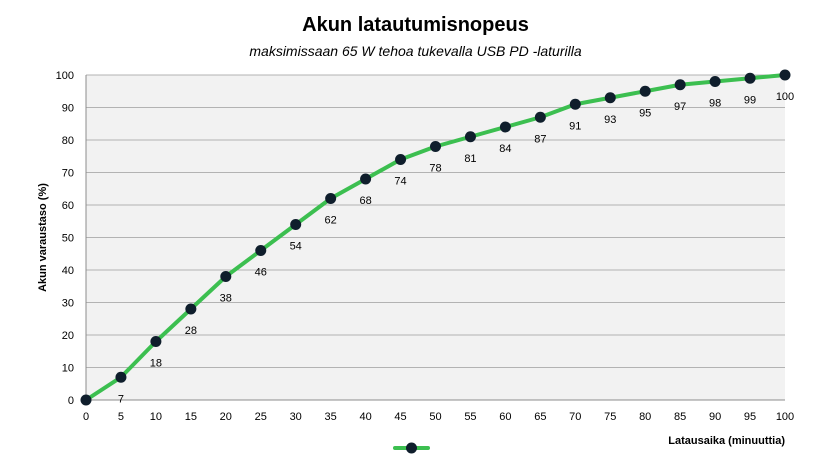 The width and height of the screenshot is (831, 463). I want to click on data-label-6: 54, so click(296, 247).